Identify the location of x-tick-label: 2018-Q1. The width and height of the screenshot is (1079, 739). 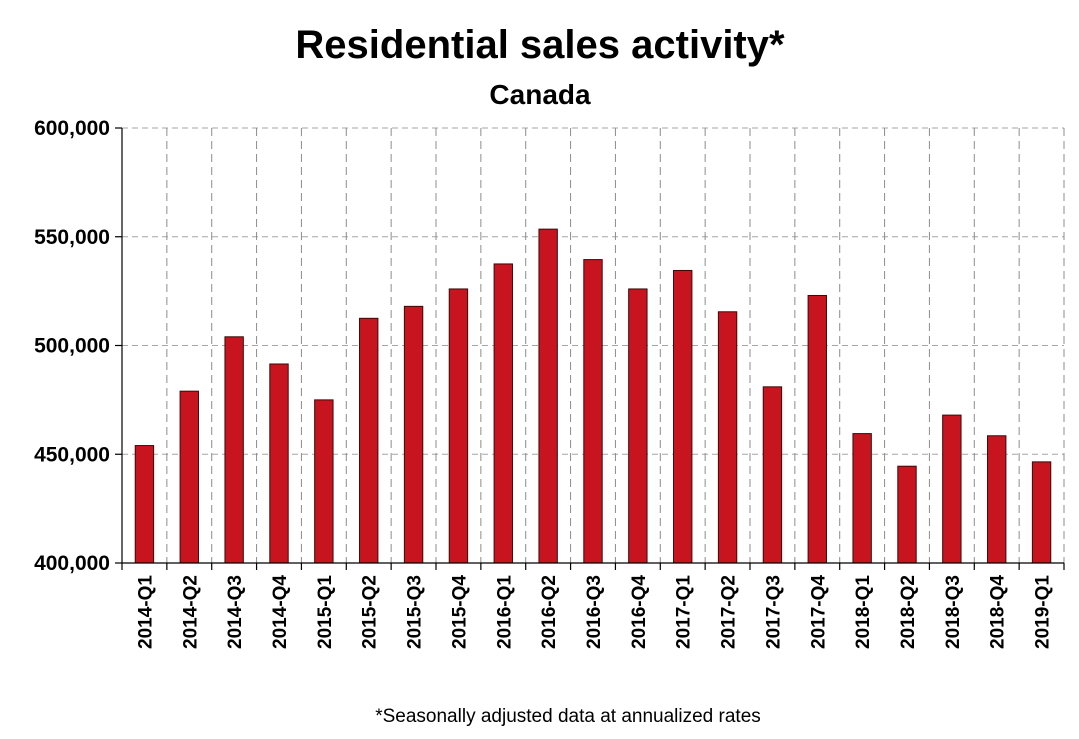
(863, 612).